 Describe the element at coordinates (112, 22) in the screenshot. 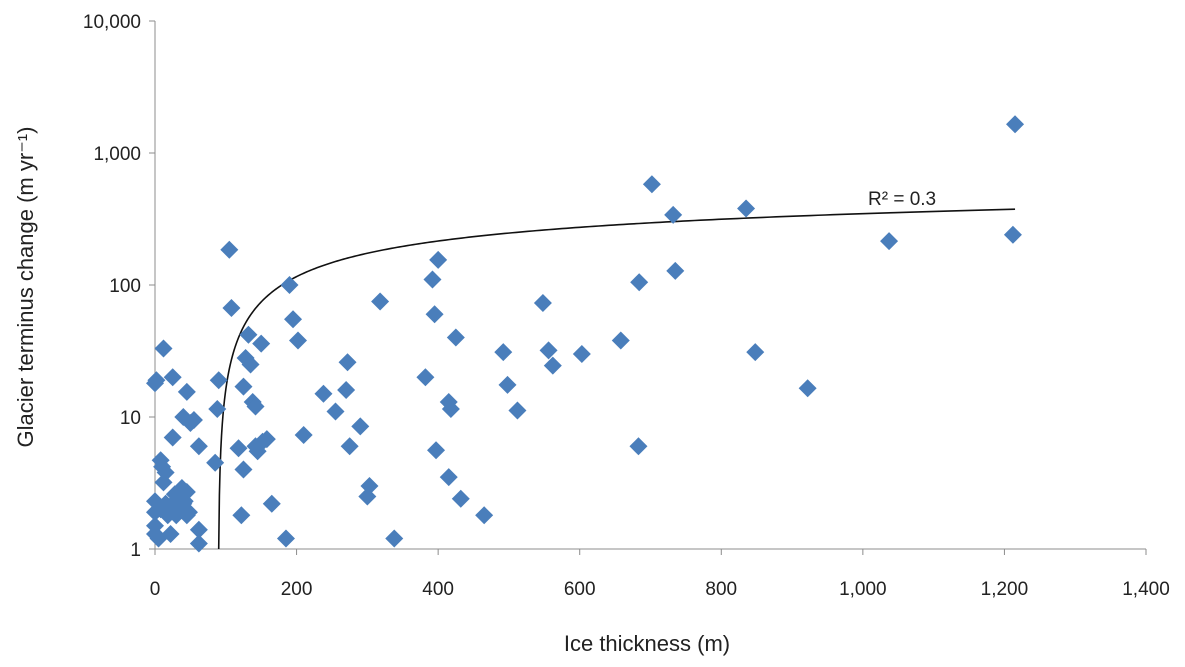

I see `y-tick-label: 10,000` at that location.